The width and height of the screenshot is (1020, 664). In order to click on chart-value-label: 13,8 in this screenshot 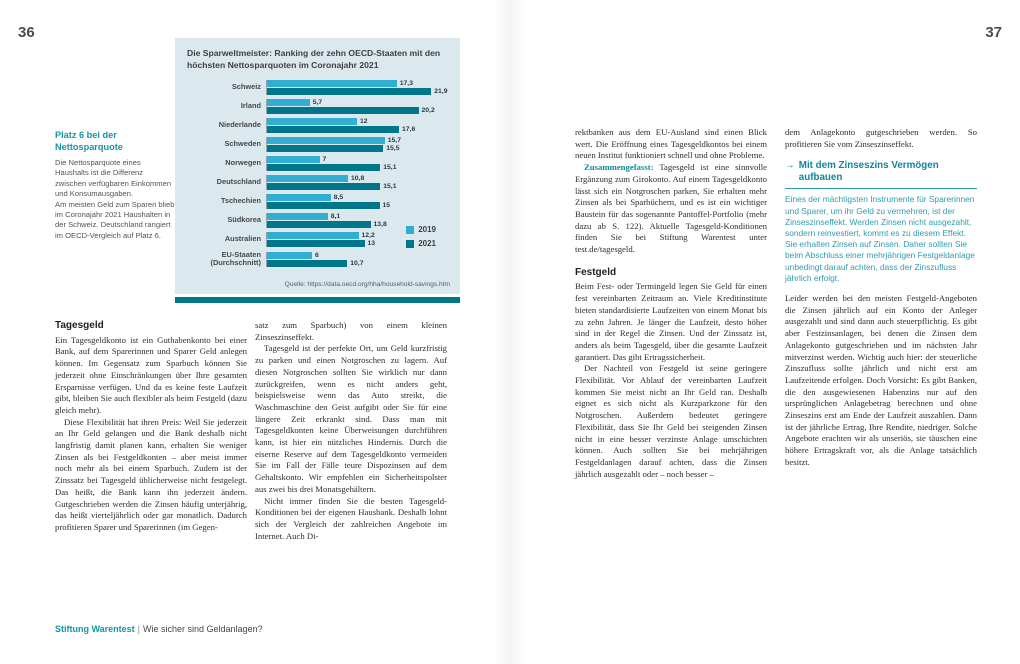, I will do `click(380, 224)`.